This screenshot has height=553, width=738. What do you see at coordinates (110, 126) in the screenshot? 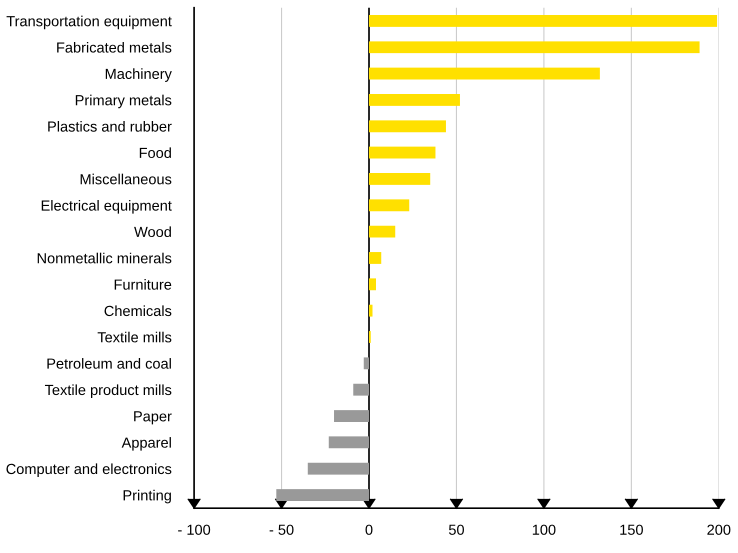
I see `y-tick-label: Plastics and rubber` at bounding box center [110, 126].